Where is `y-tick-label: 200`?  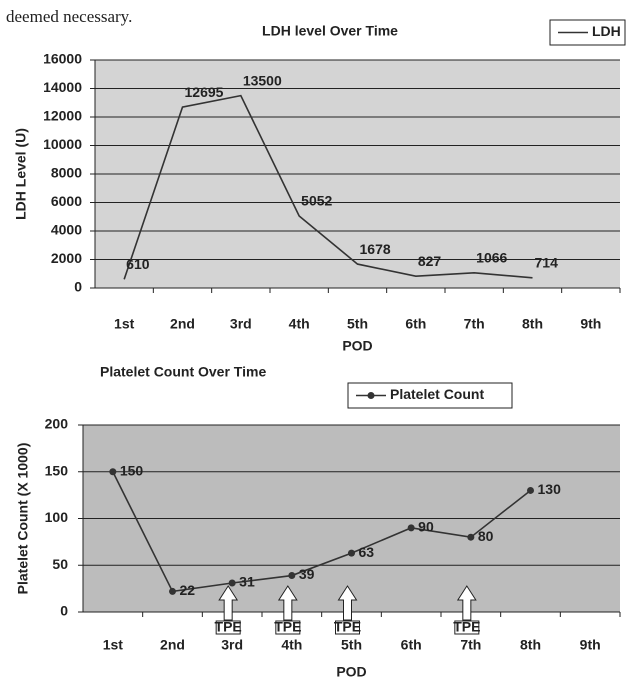 y-tick-label: 200 is located at coordinates (57, 424).